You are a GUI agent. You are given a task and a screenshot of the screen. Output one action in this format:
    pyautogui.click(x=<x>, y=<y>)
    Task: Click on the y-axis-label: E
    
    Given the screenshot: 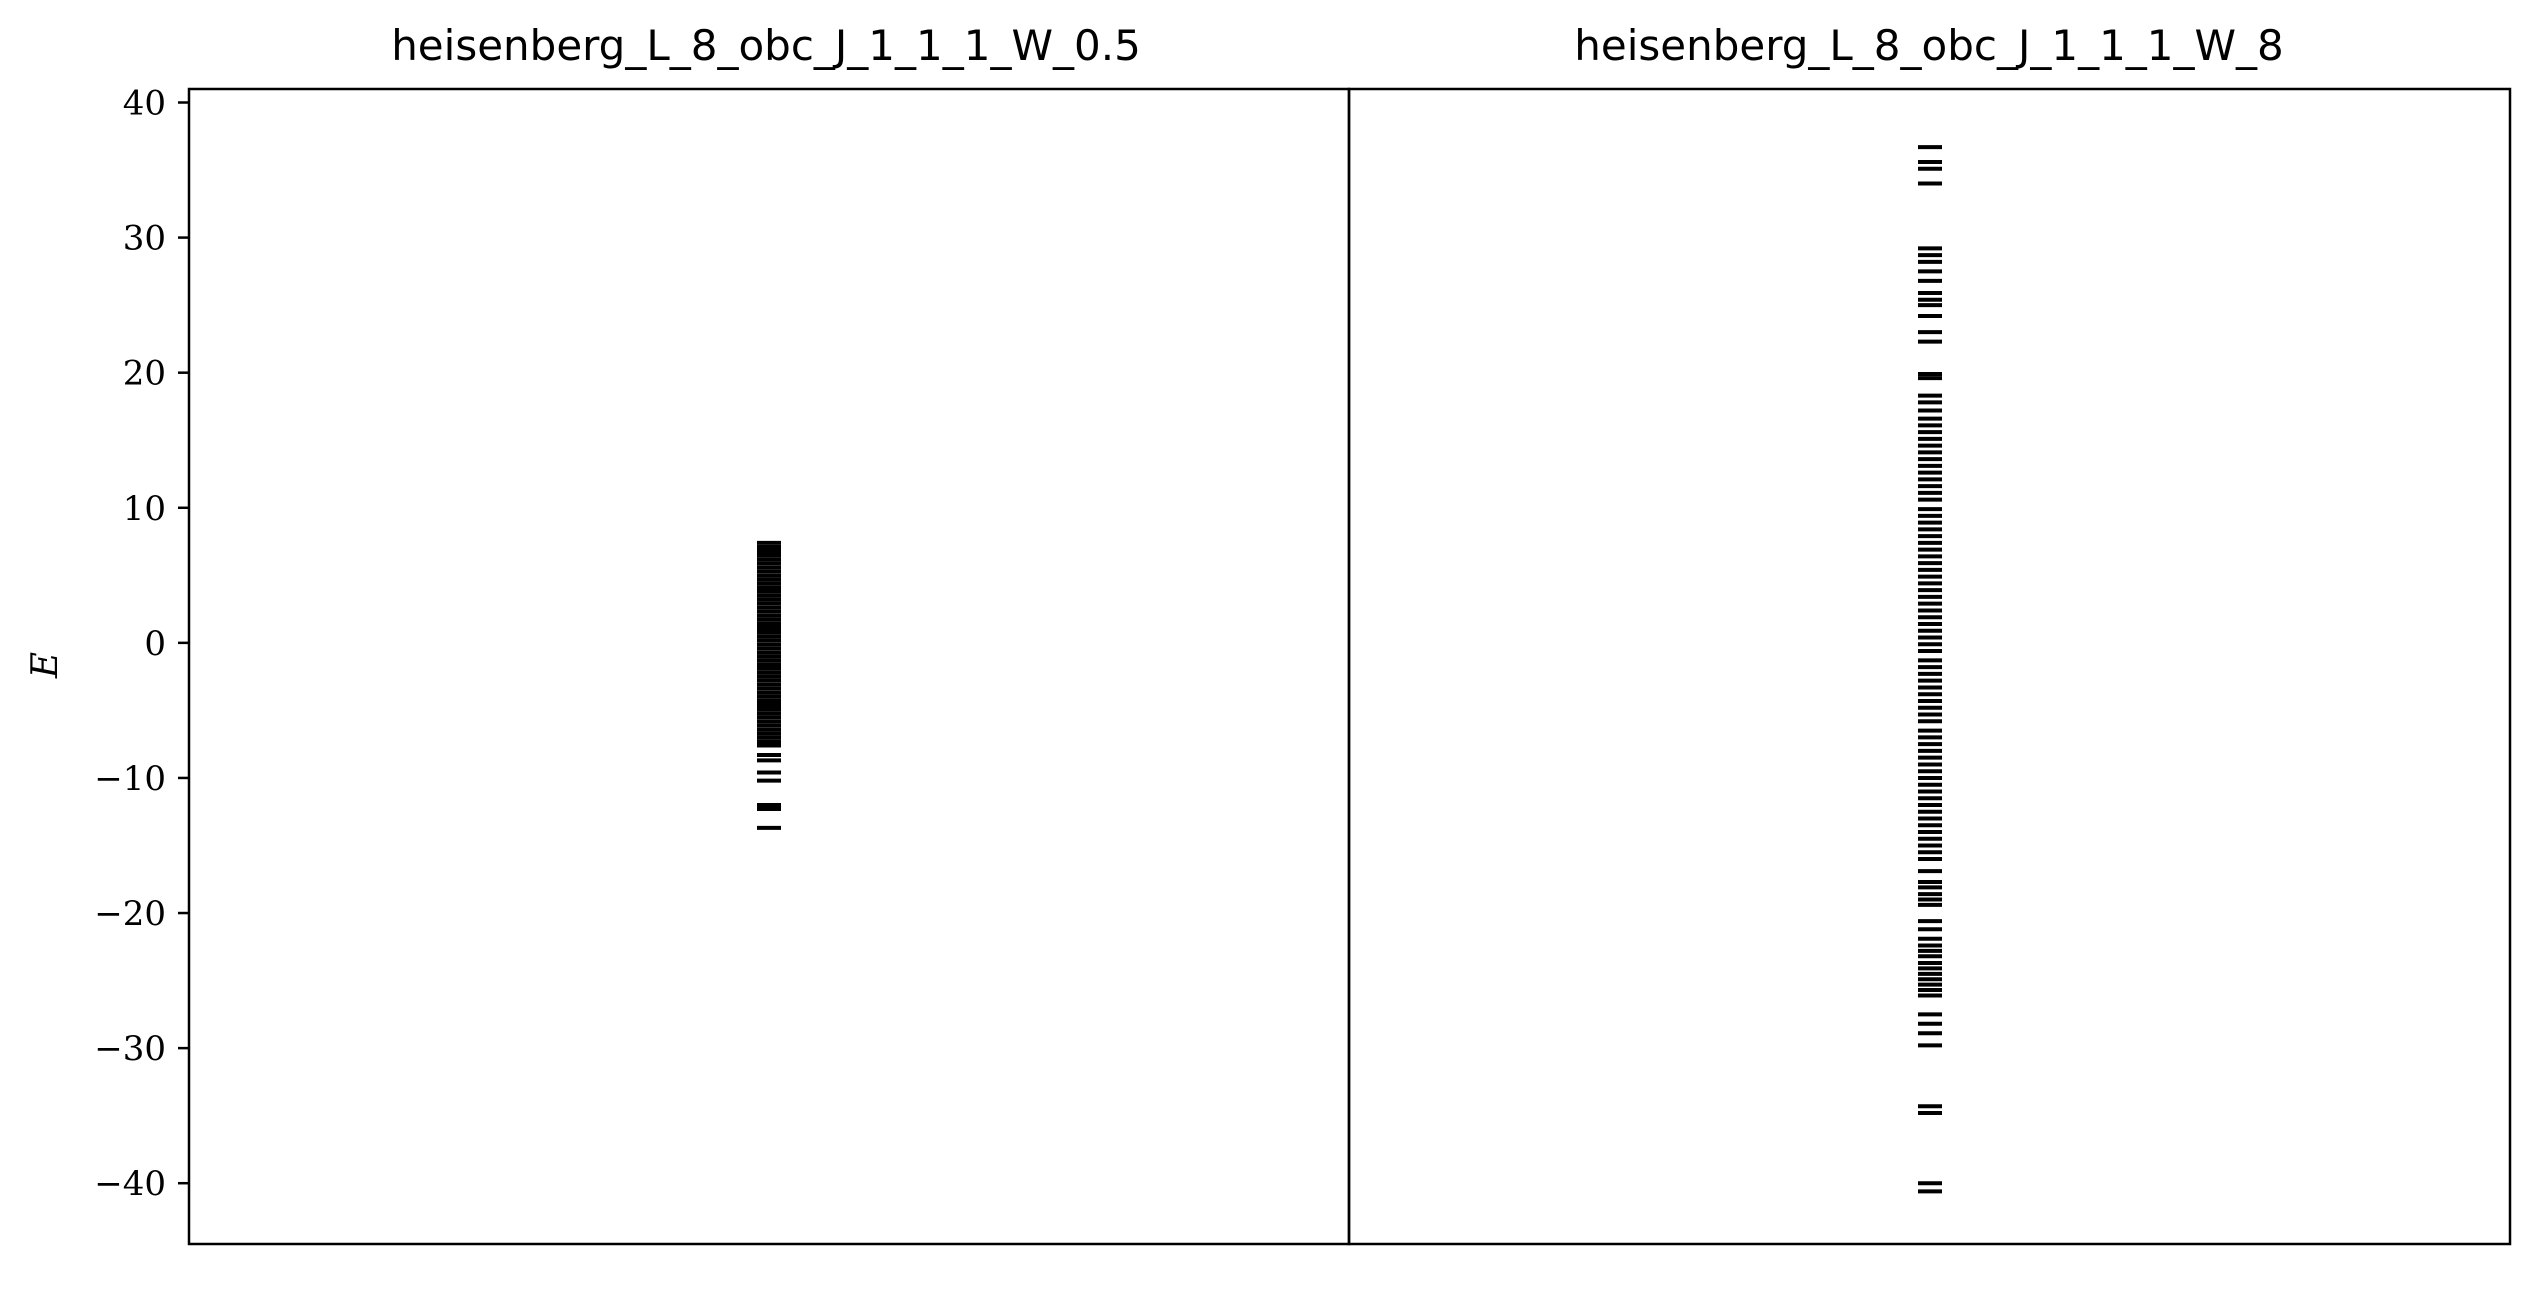 What is the action you would take?
    pyautogui.click(x=45, y=665)
    